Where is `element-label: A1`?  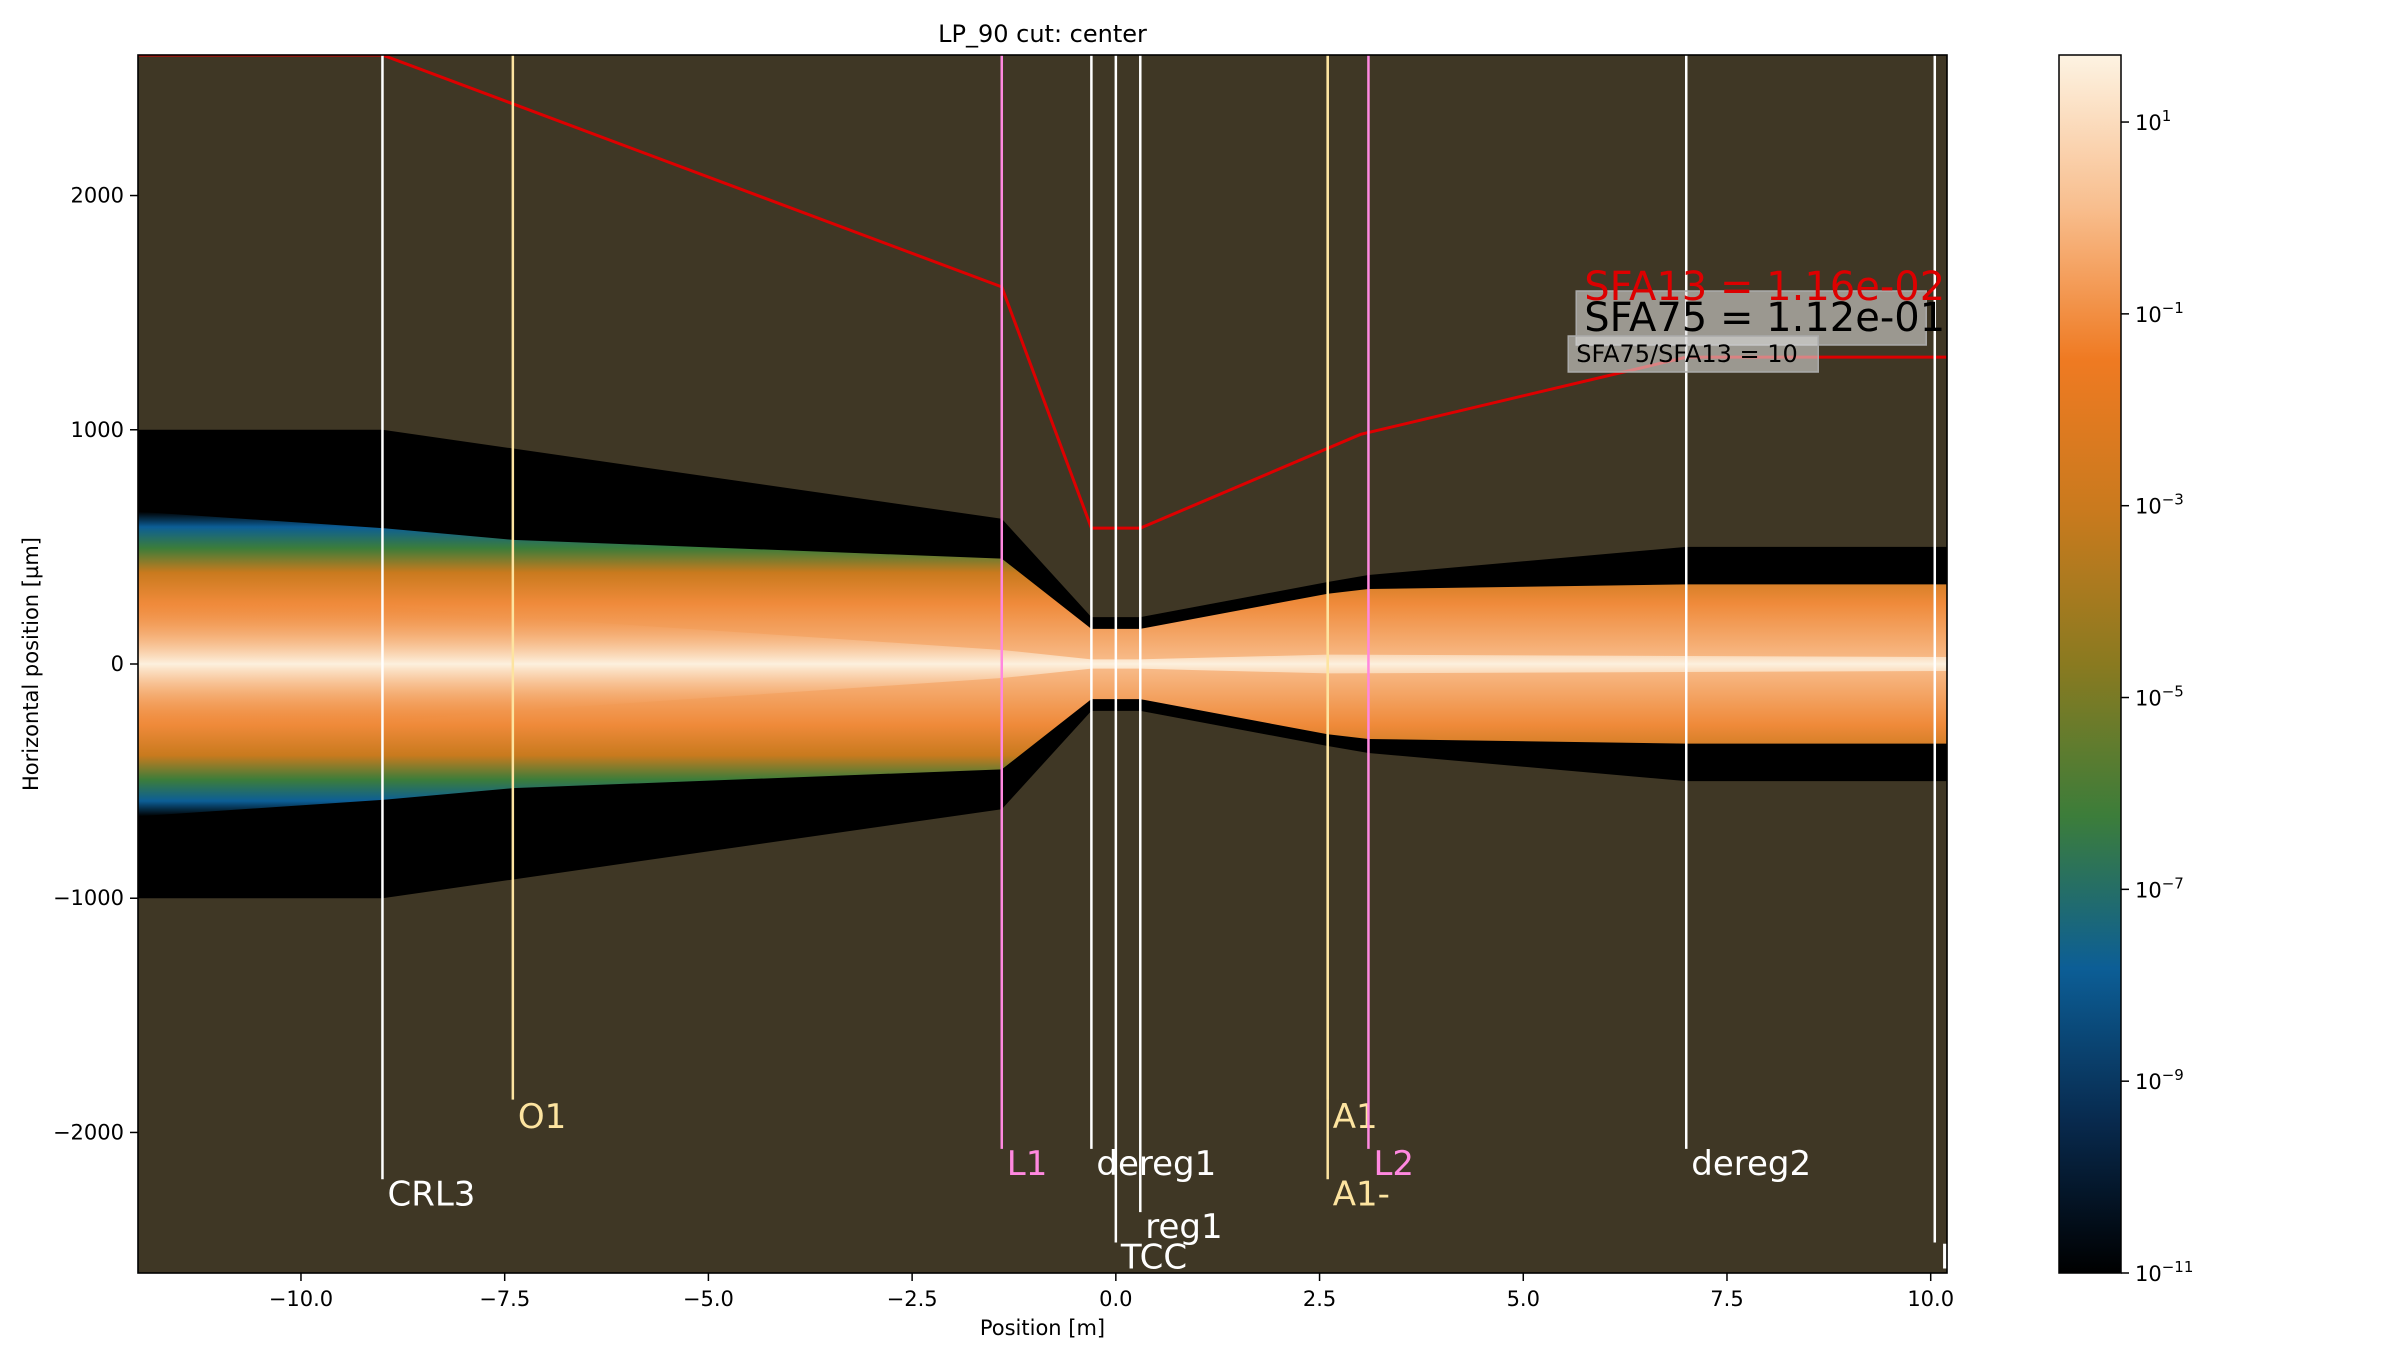
element-label: A1 is located at coordinates (1355, 1117).